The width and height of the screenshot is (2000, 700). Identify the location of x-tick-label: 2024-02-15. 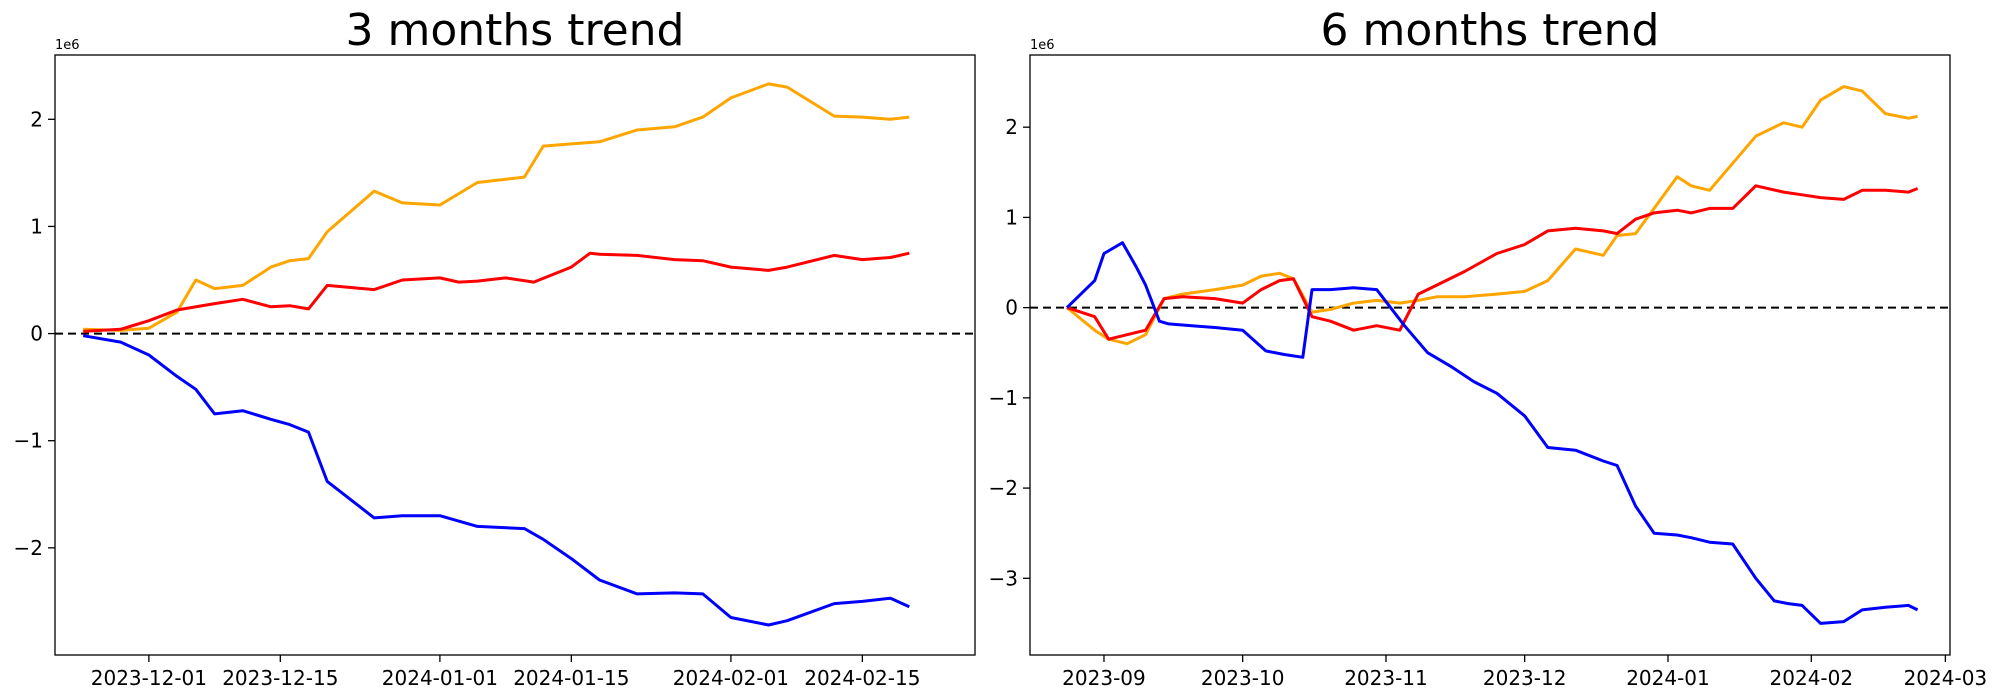
(862, 678).